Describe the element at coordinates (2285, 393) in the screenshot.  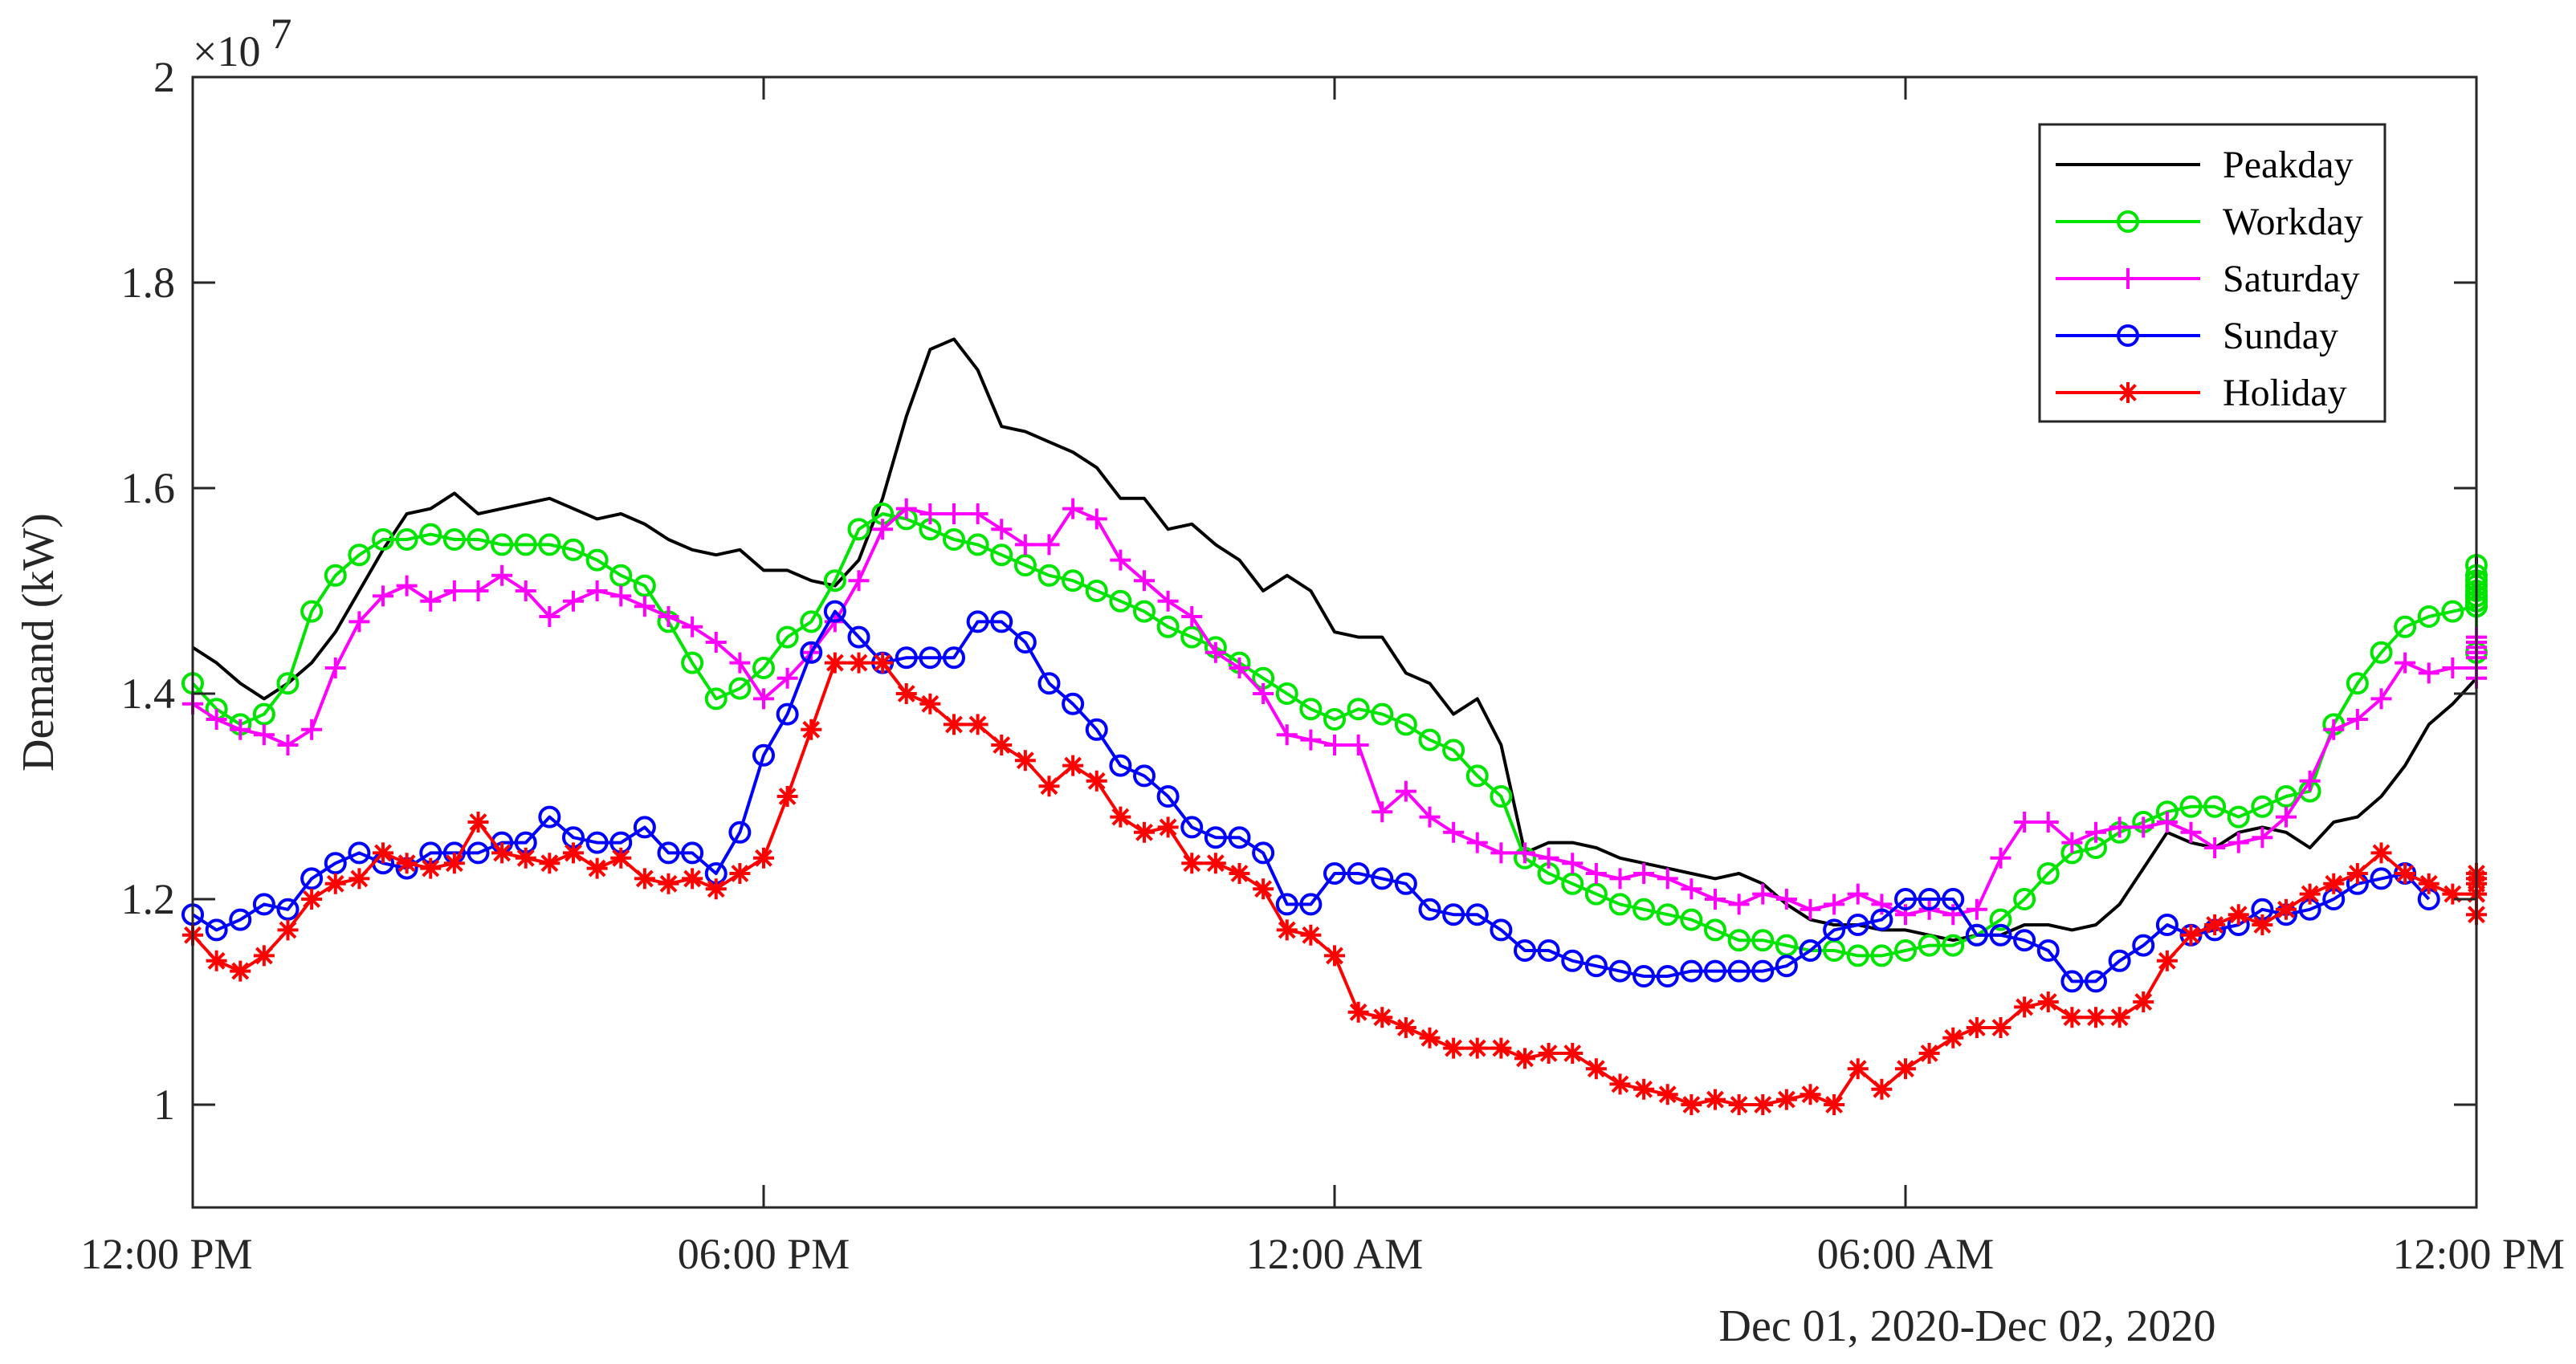
I see `legend-label-holiday: Holiday` at that location.